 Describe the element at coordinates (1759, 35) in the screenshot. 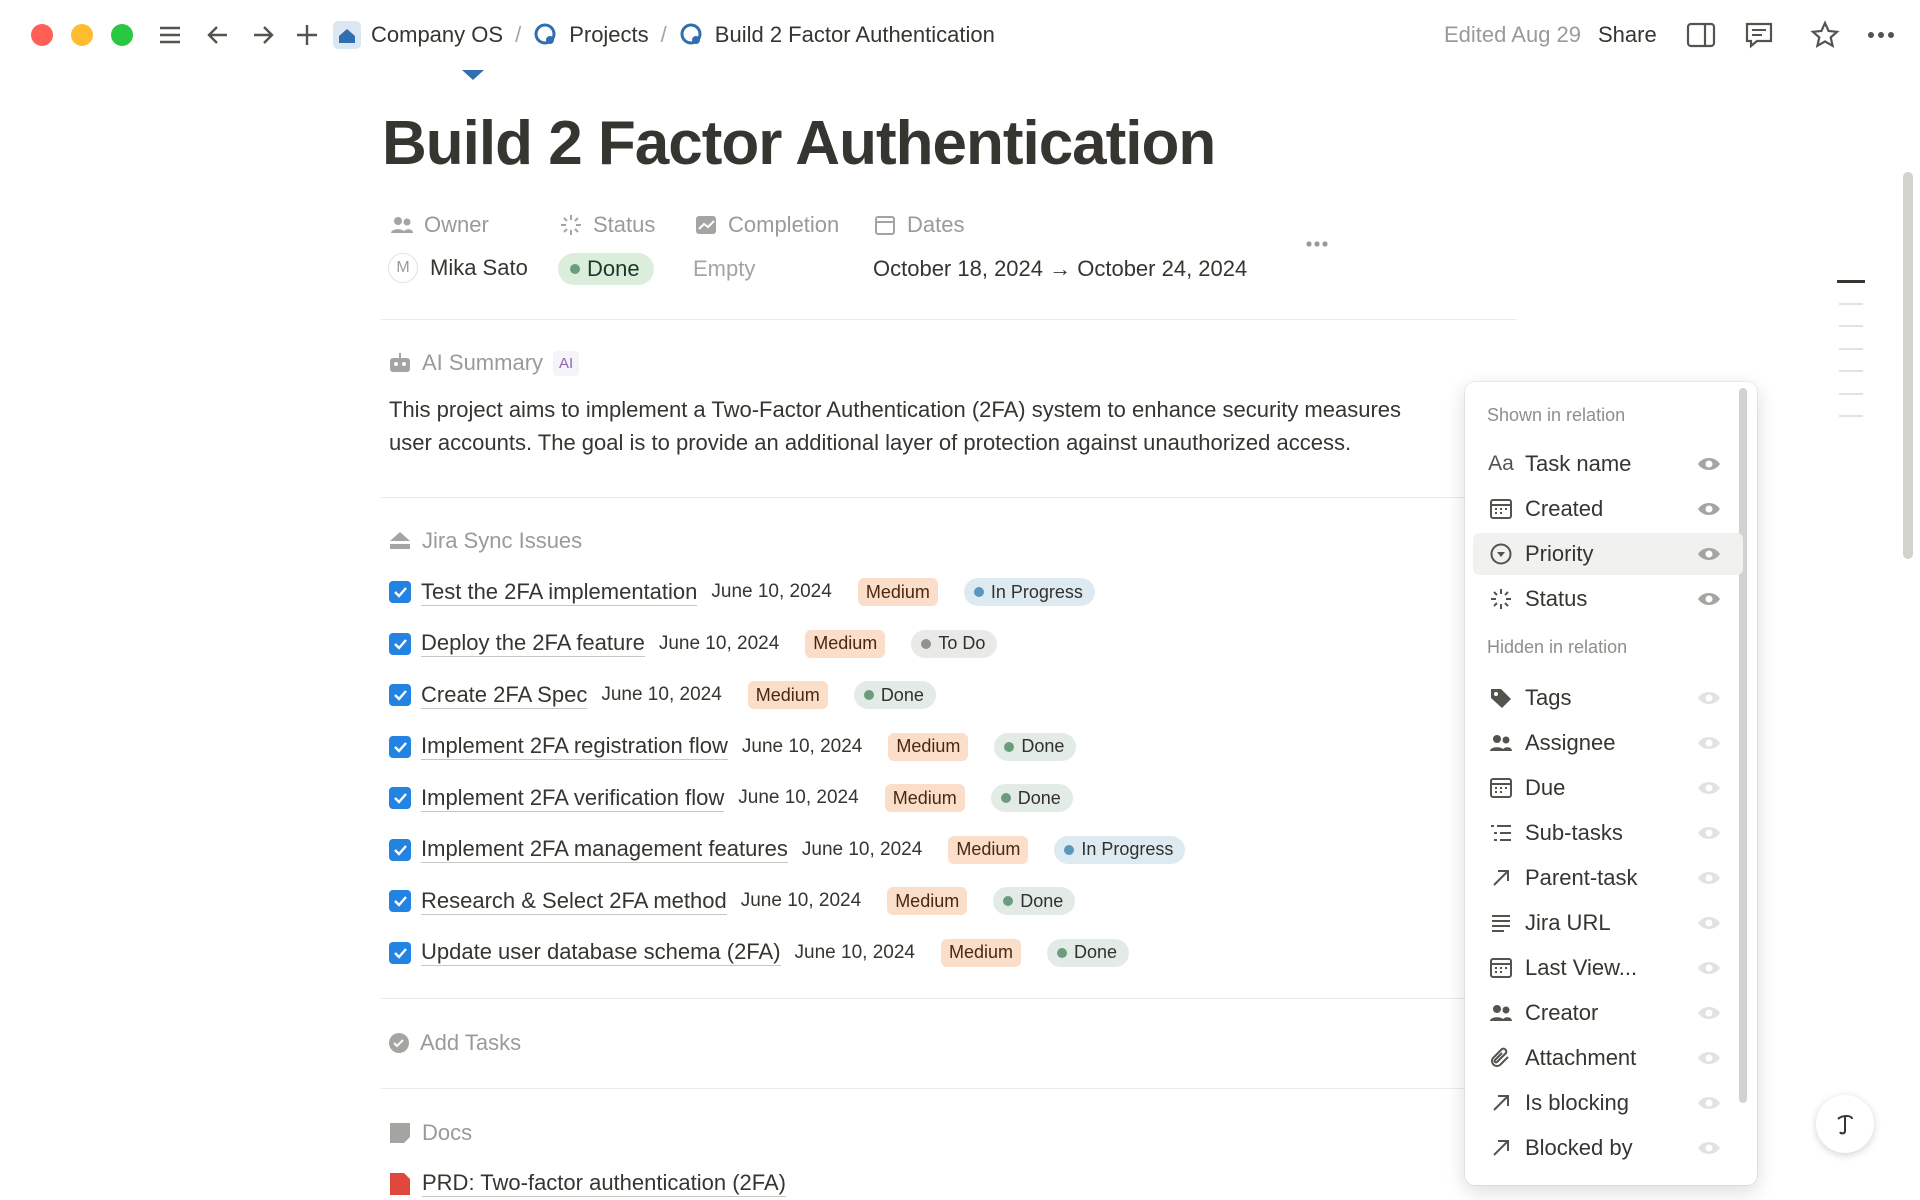

I see `comments-button` at that location.